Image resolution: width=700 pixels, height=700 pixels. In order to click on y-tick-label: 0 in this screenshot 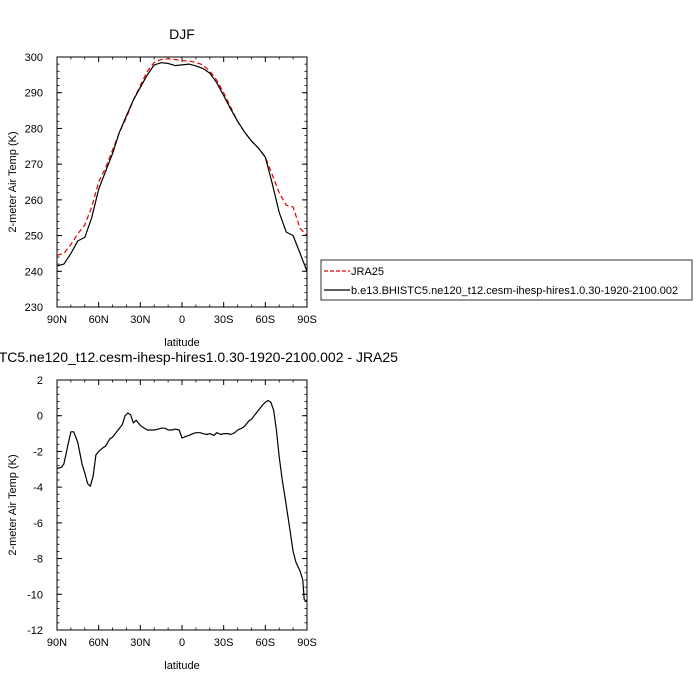, I will do `click(40, 417)`.